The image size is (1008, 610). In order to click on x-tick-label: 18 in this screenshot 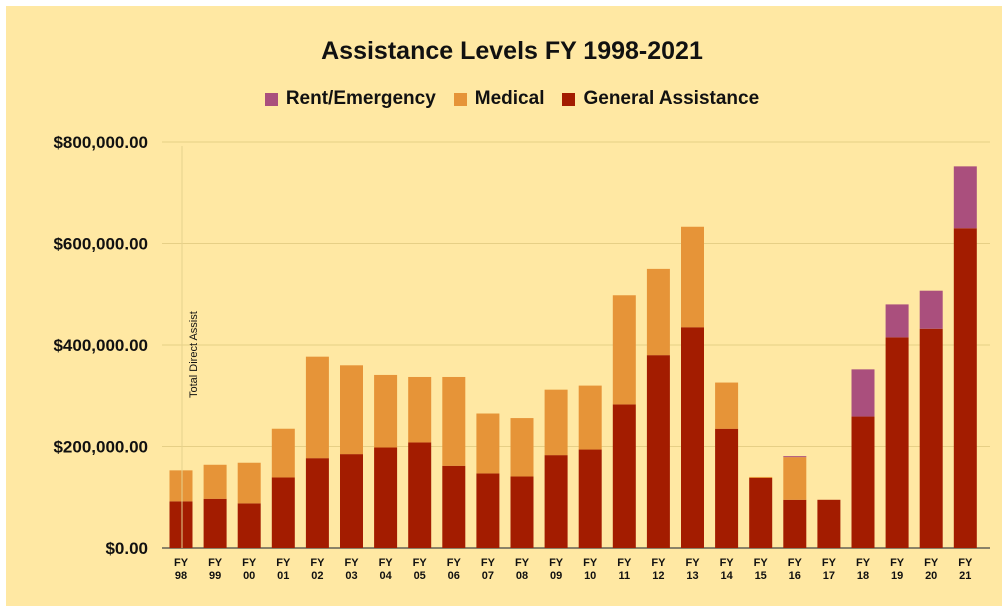, I will do `click(863, 576)`.